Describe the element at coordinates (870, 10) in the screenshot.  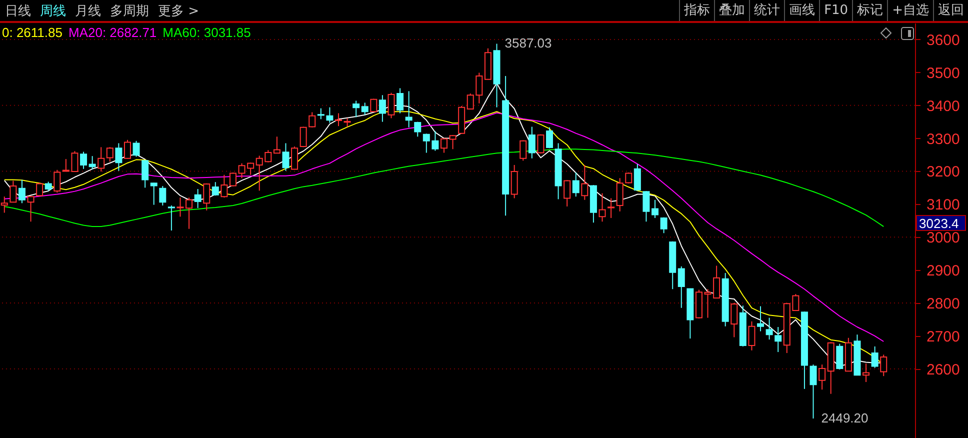
I see `text: 标记` at that location.